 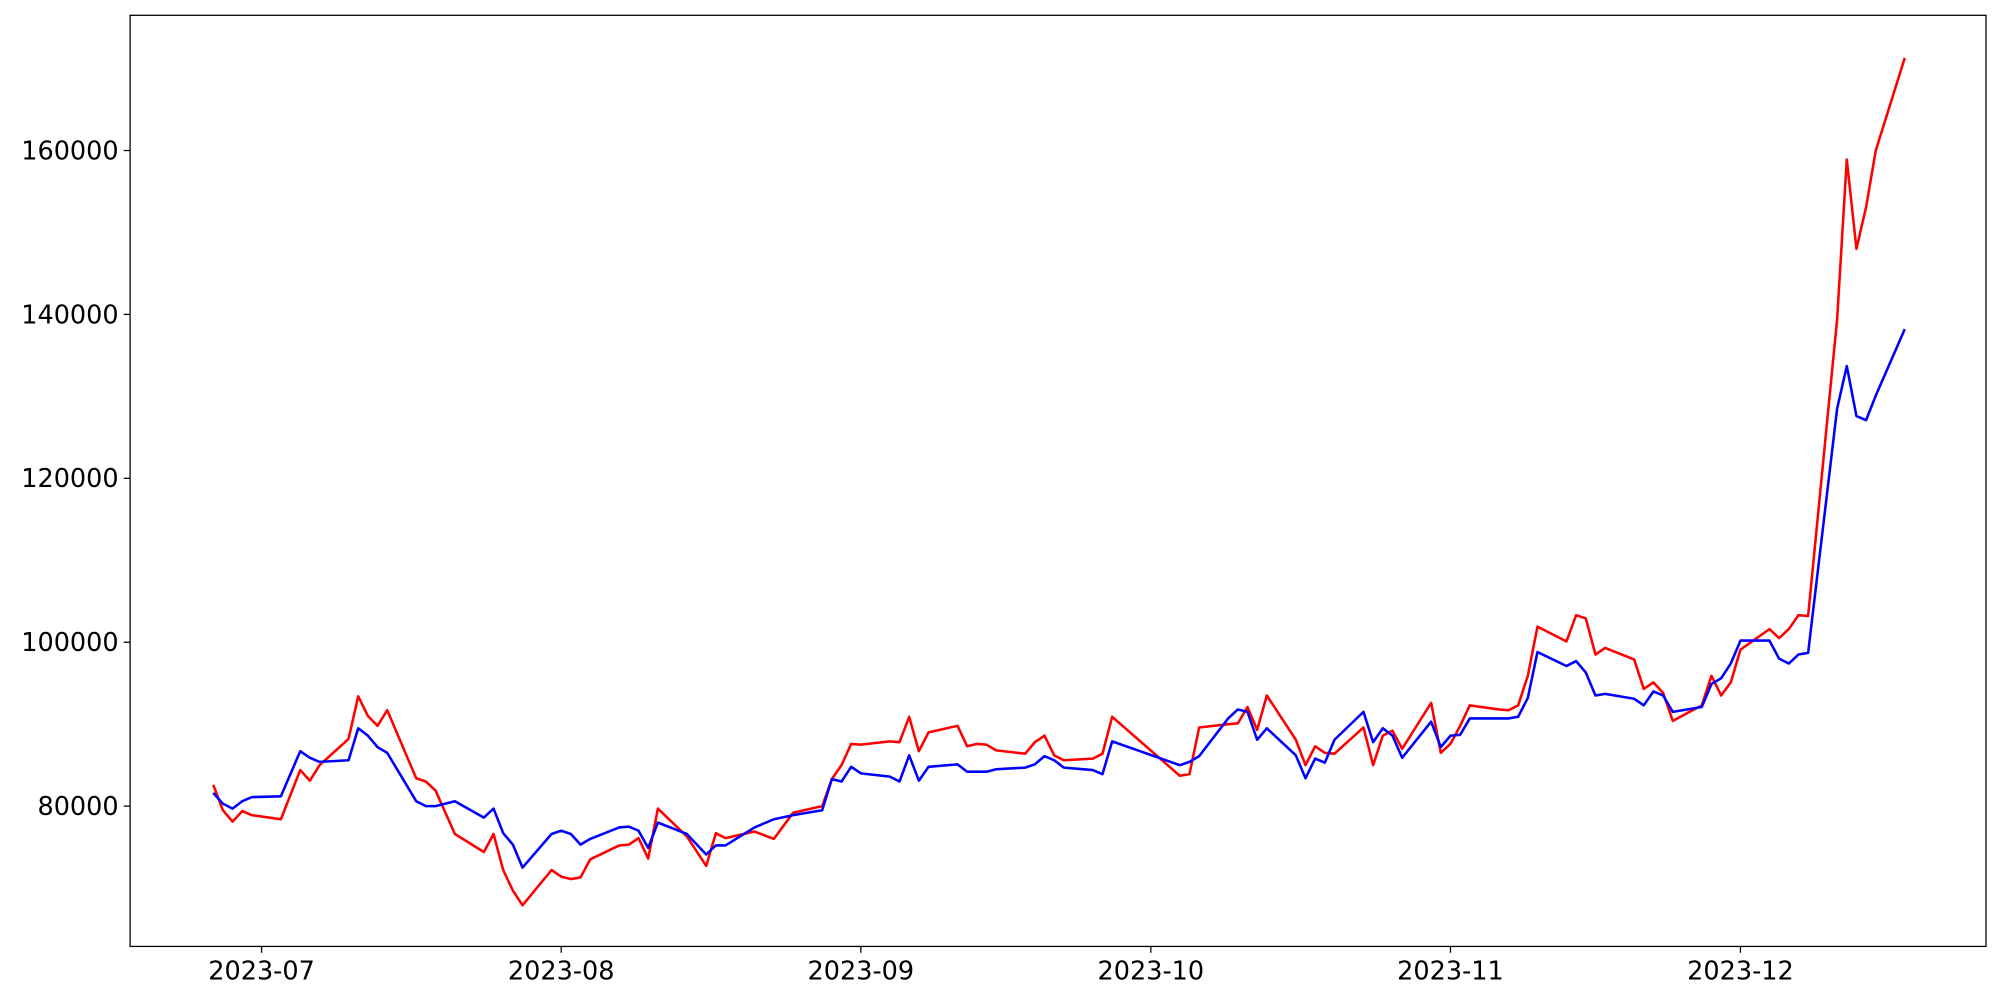 What do you see at coordinates (77, 807) in the screenshot?
I see `y-tick-label: 80000` at bounding box center [77, 807].